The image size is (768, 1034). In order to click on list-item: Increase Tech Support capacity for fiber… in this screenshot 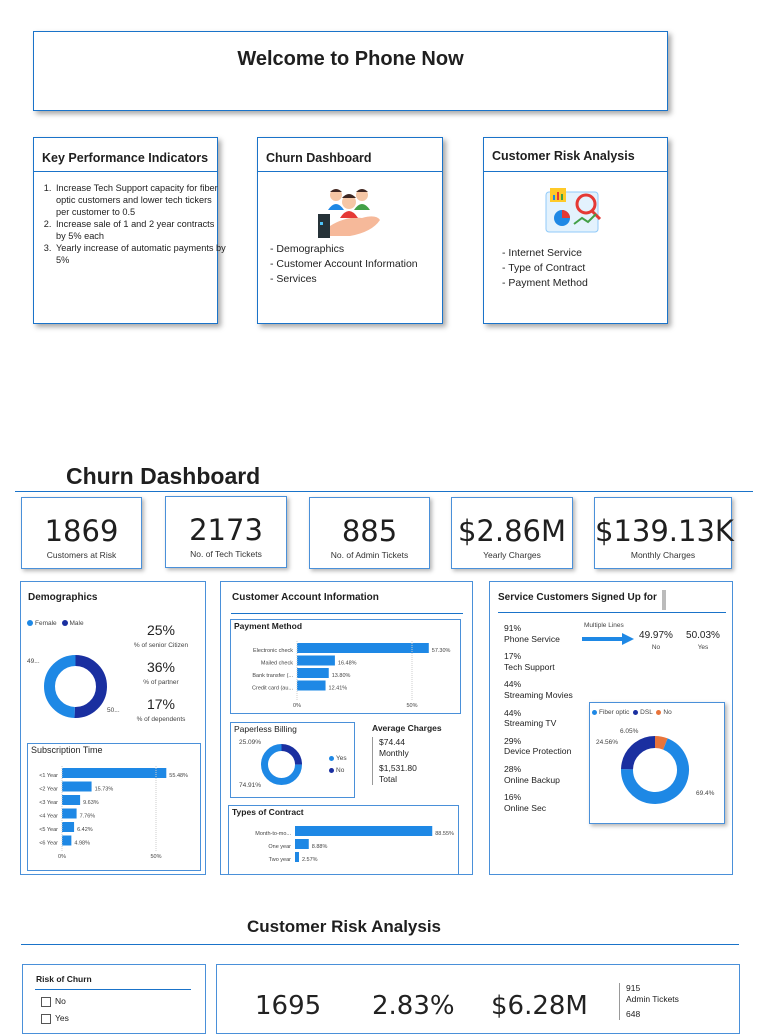, I will do `click(140, 200)`.